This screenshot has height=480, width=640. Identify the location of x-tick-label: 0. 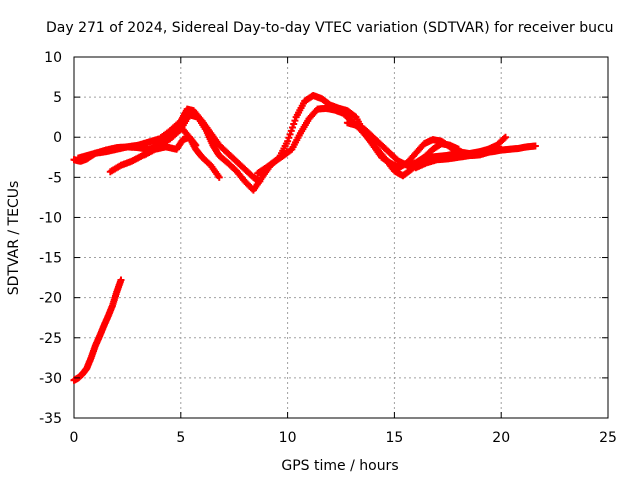
(74, 438).